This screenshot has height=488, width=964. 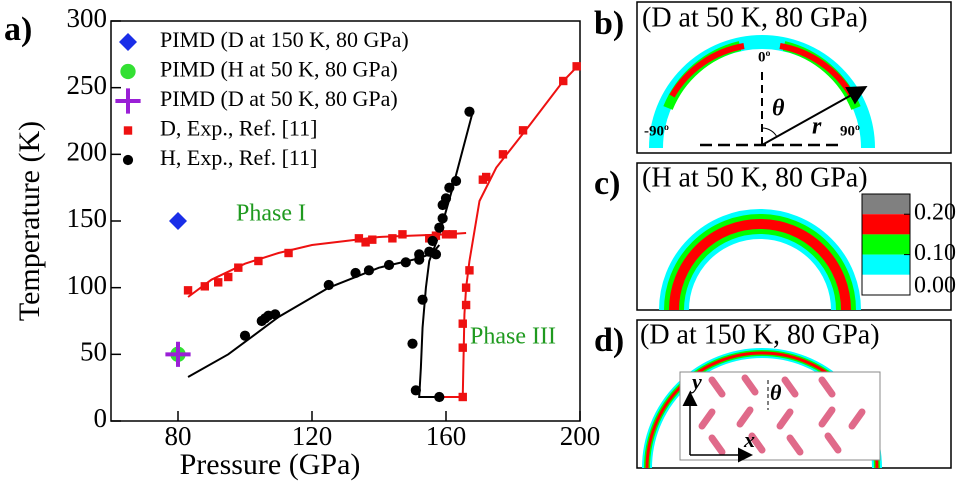 I want to click on annotation: 0º, so click(x=764, y=57).